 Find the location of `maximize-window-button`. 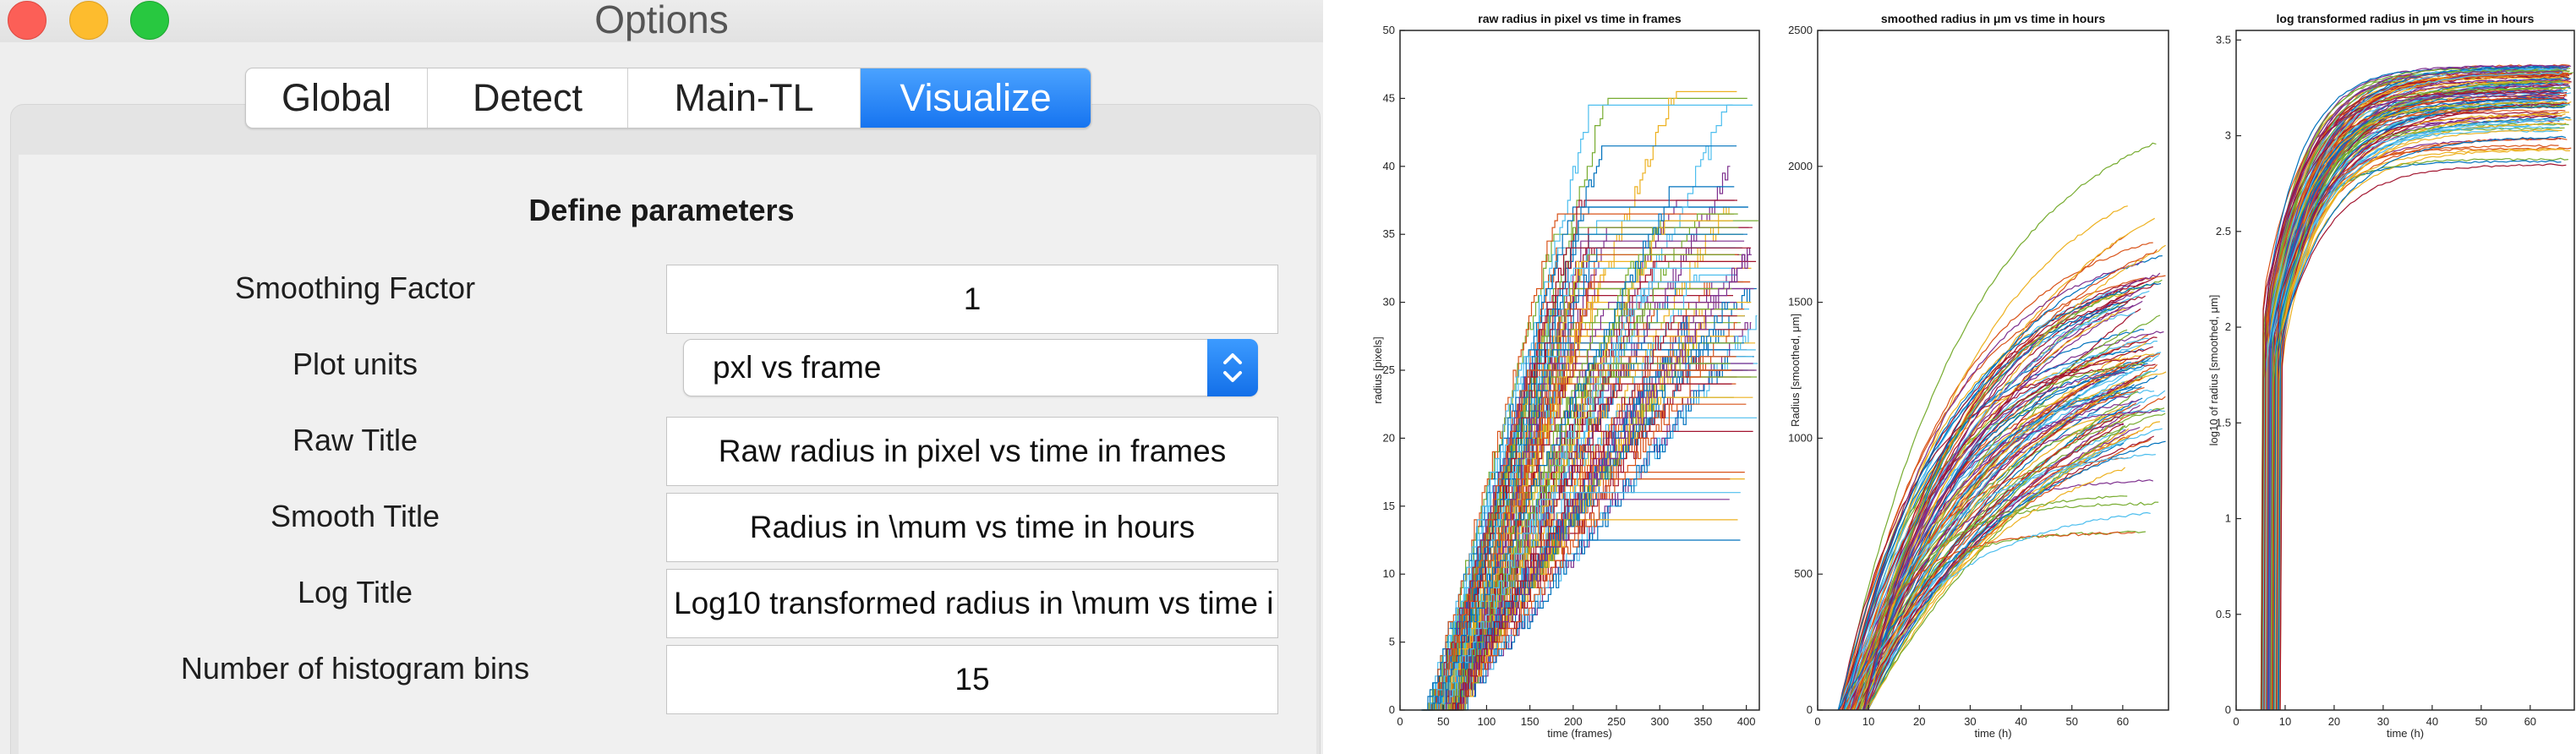

maximize-window-button is located at coordinates (149, 20).